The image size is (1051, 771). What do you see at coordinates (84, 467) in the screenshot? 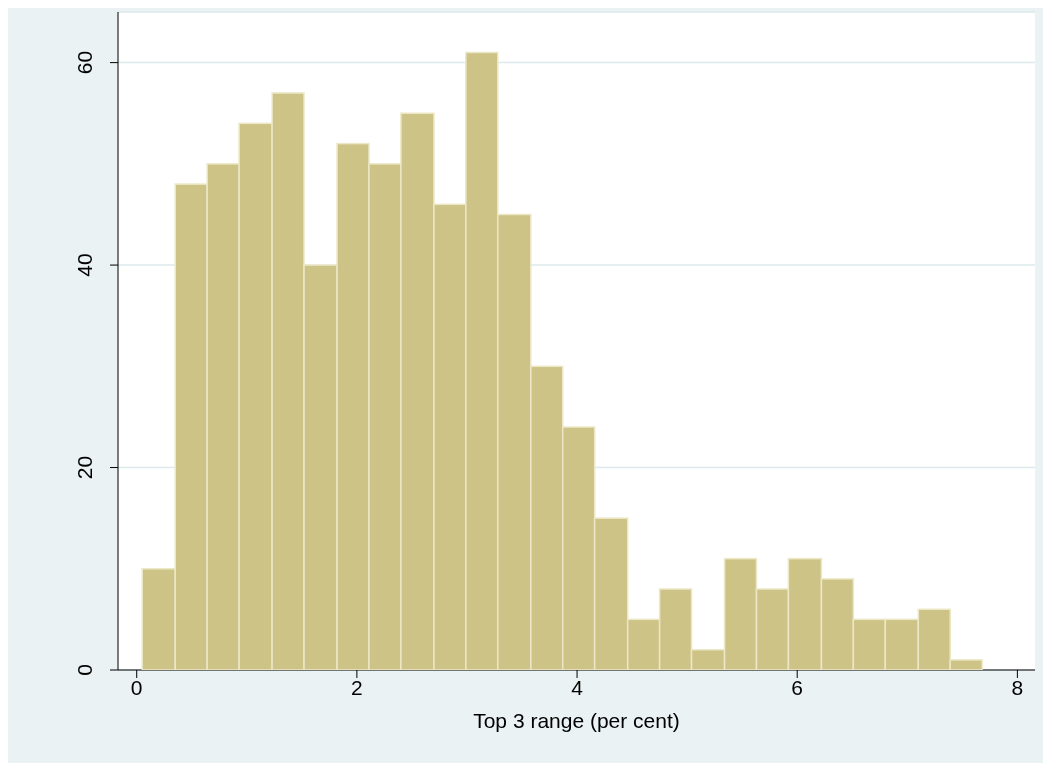
I see `y-tick-label: 20` at bounding box center [84, 467].